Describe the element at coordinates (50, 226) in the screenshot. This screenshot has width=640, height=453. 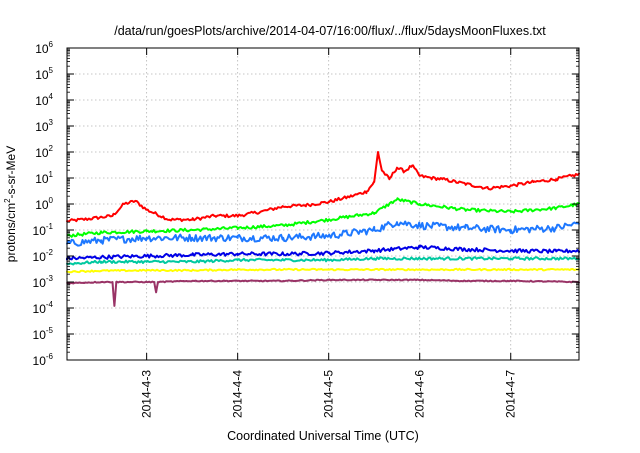
I see `y-tick-label-exp: -1` at that location.